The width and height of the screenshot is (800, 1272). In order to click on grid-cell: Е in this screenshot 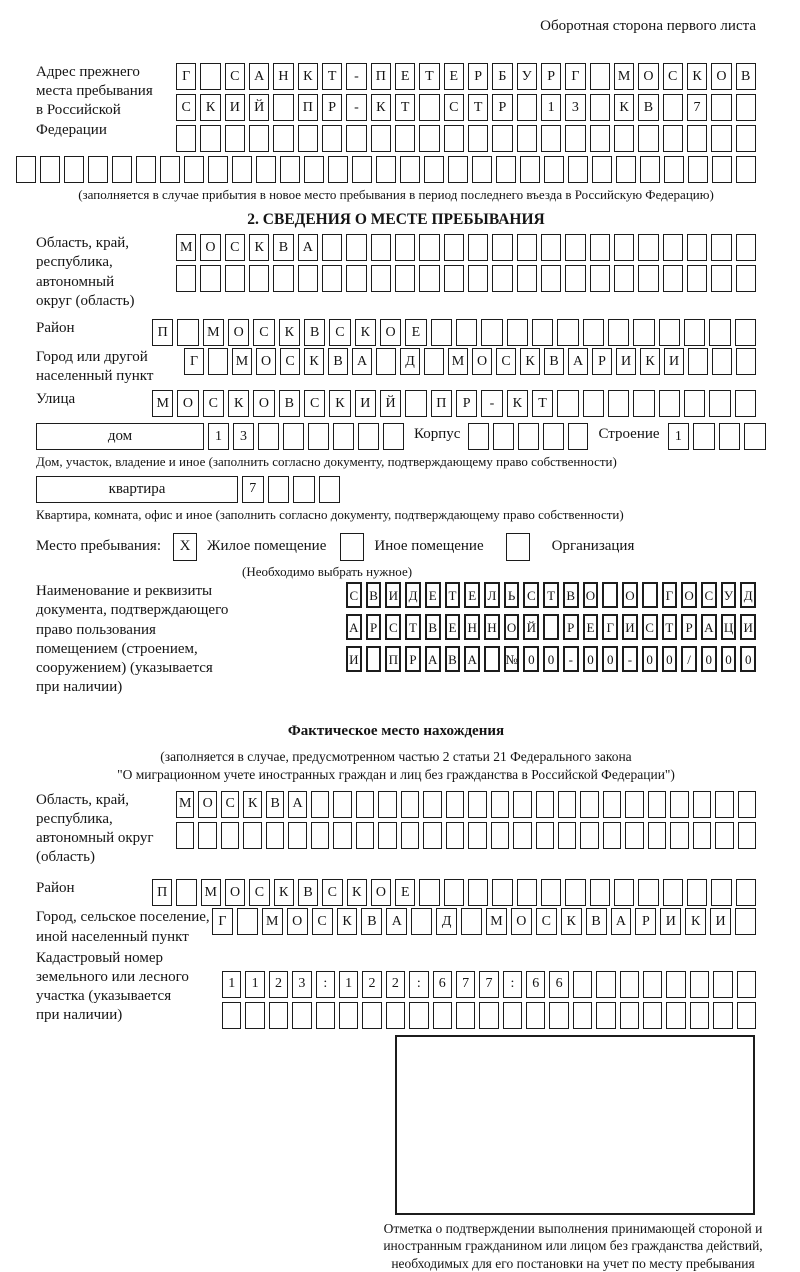, I will do `click(472, 595)`.